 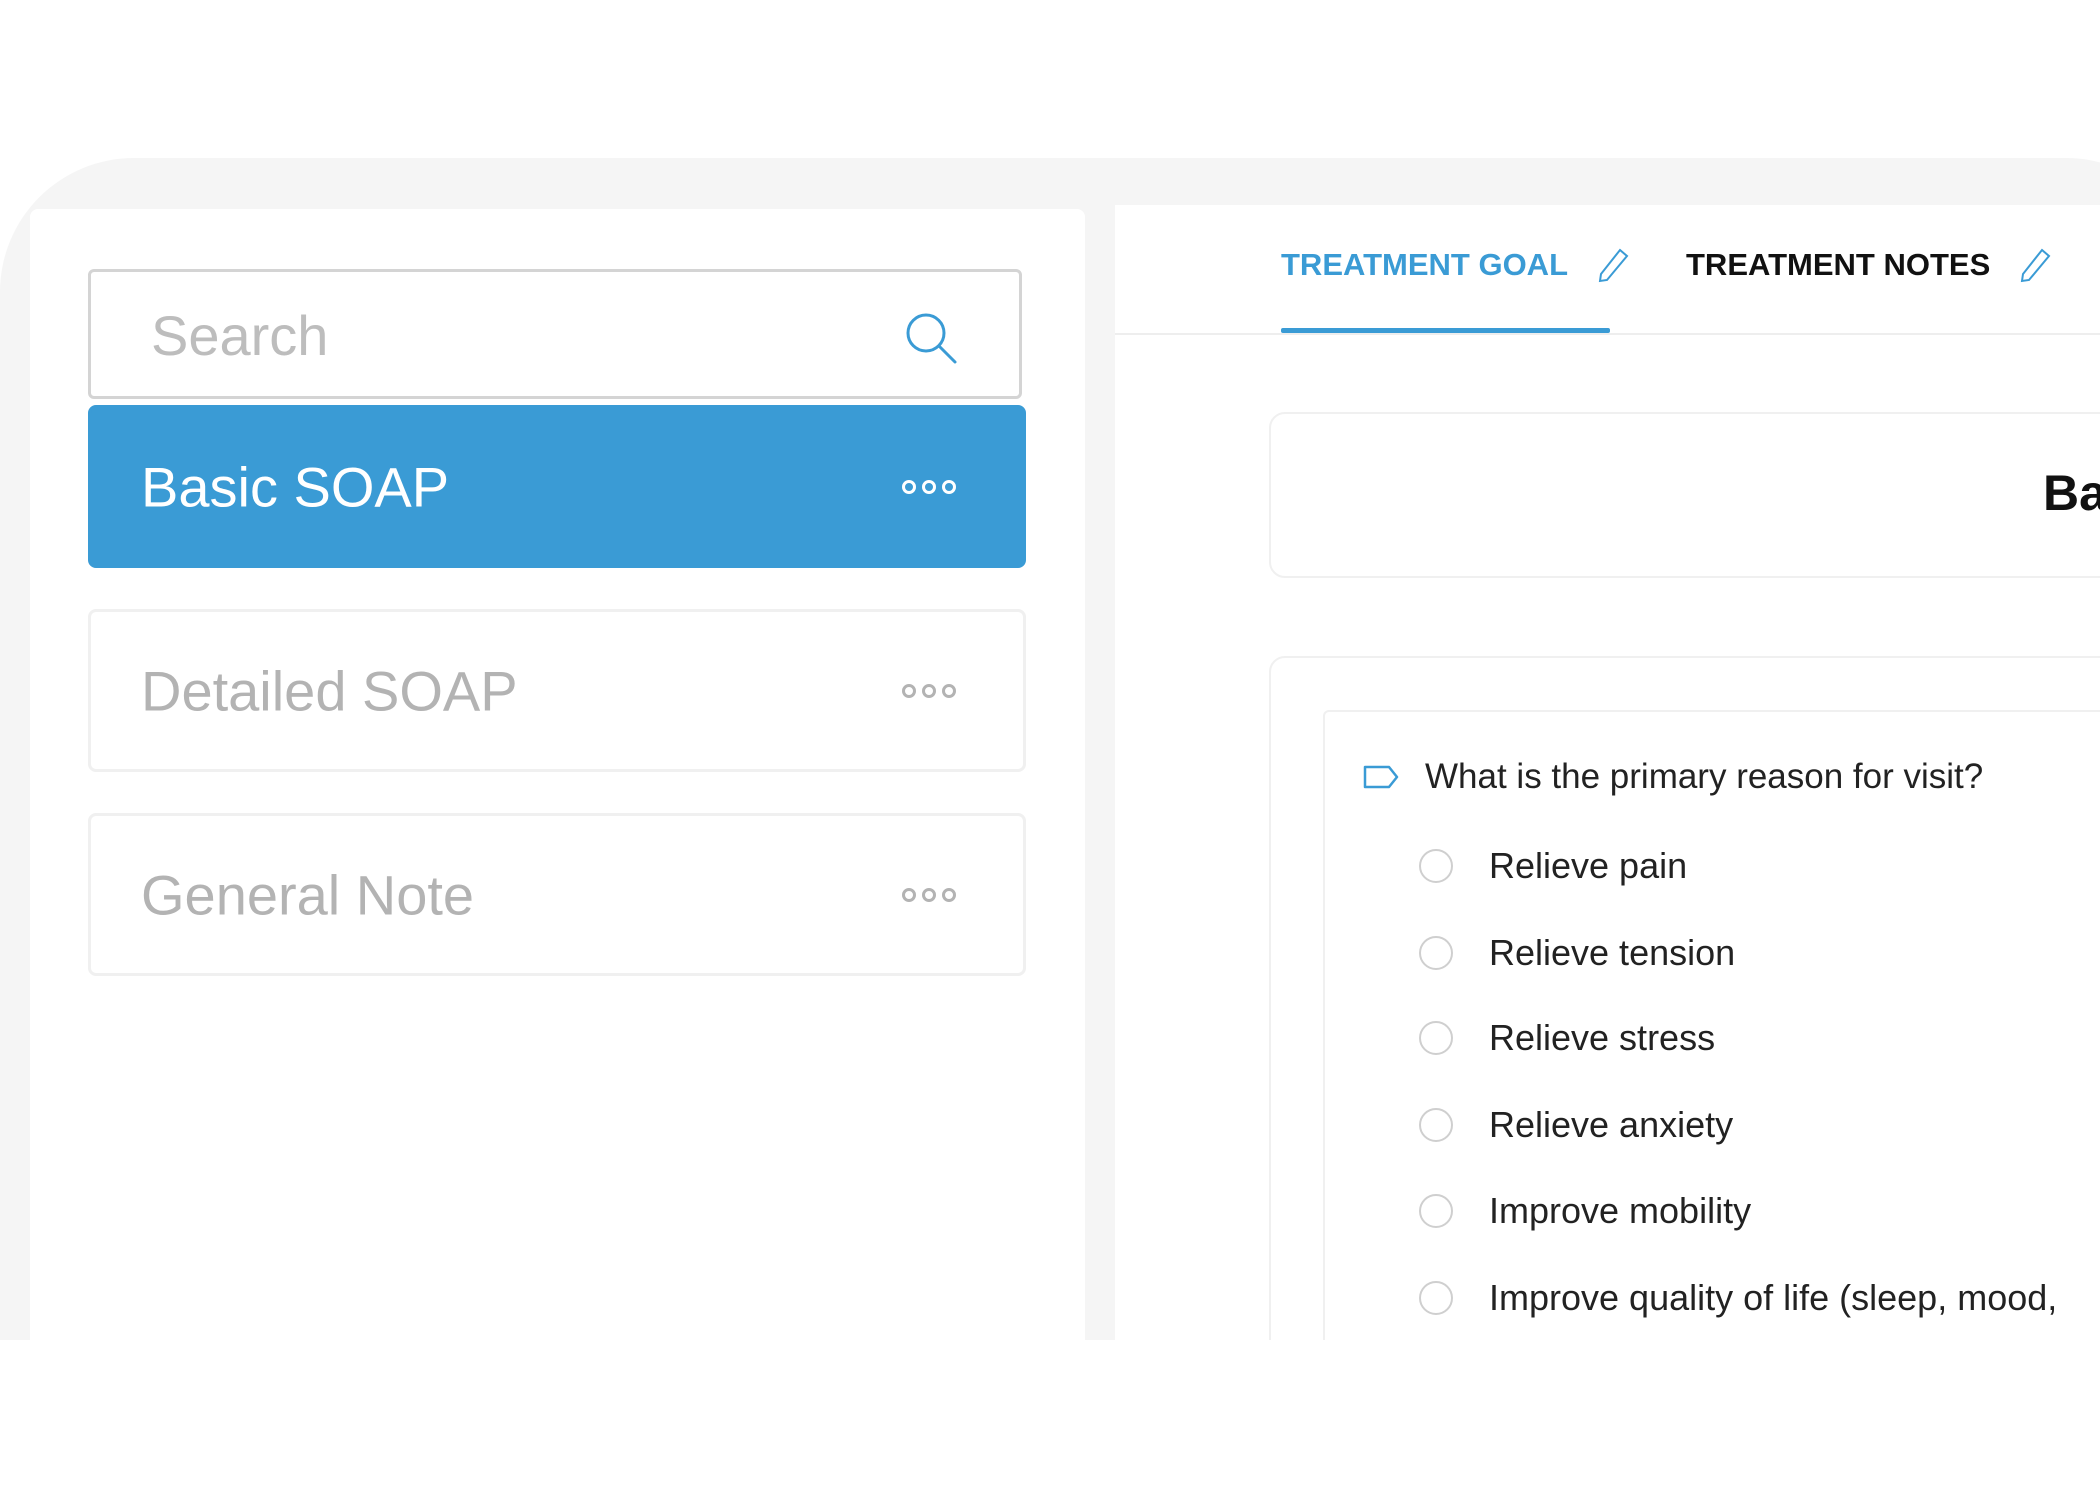 I want to click on form-title: Ba, so click(x=2071, y=493).